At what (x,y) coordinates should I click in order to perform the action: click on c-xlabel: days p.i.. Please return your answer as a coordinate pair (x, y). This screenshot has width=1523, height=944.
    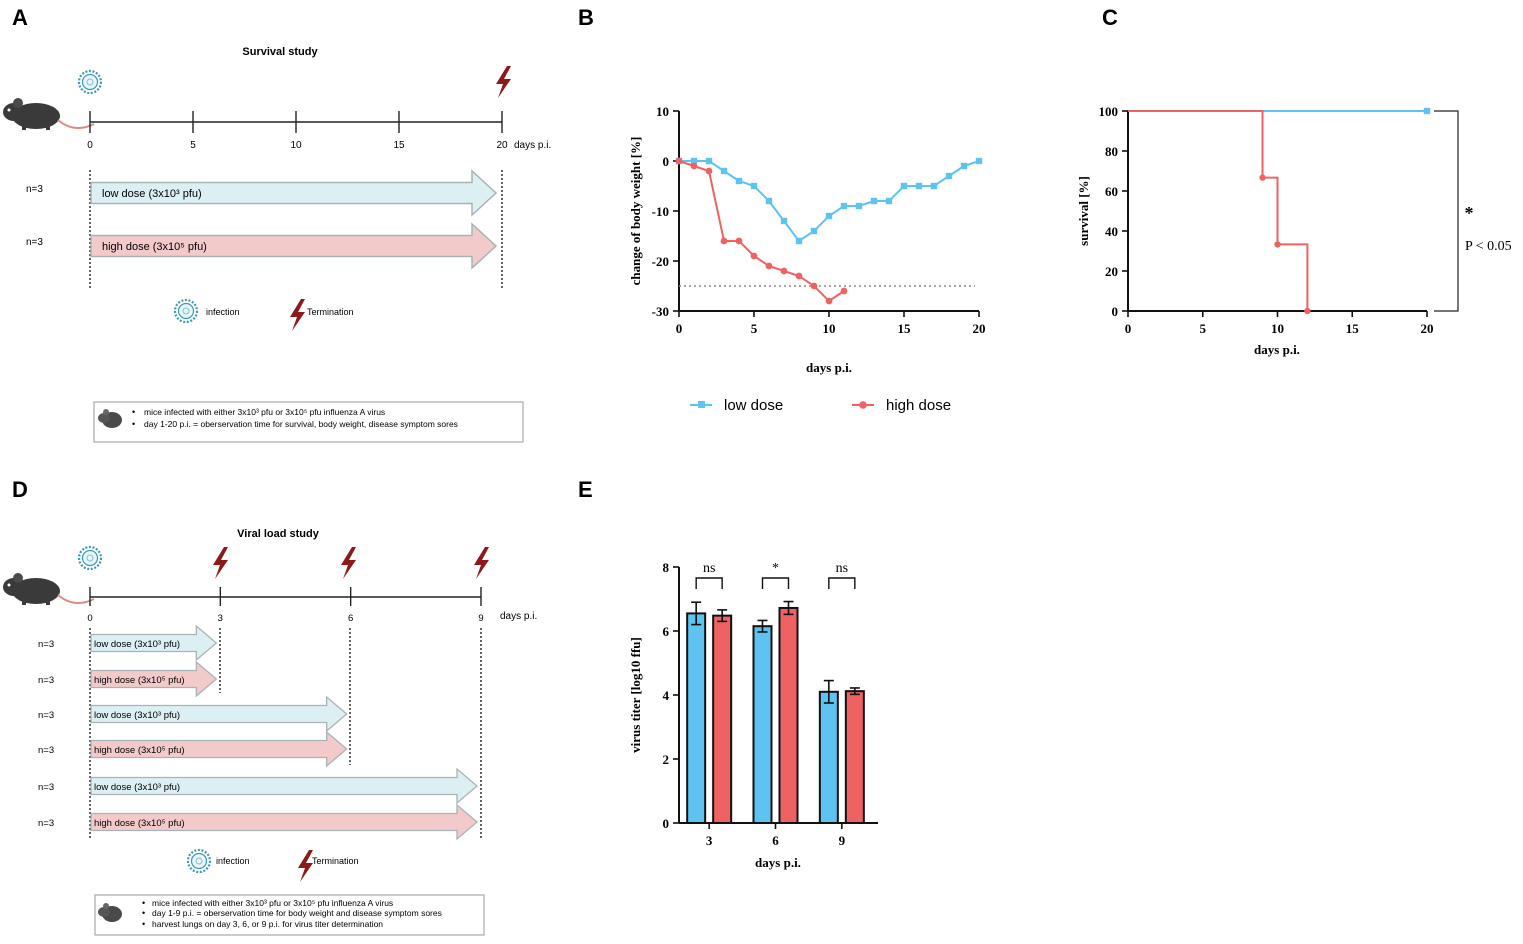
    Looking at the image, I should click on (1277, 349).